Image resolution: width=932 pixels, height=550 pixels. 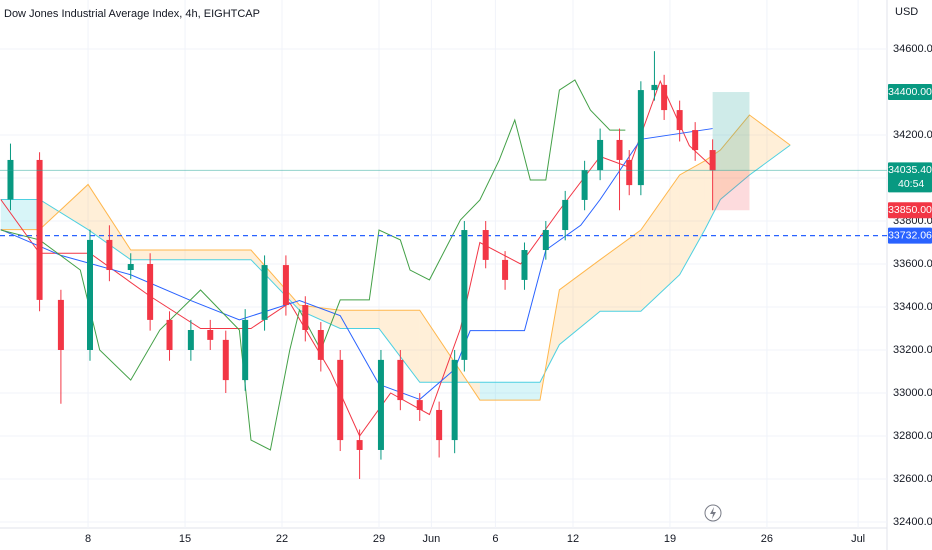 What do you see at coordinates (731, 190) in the screenshot?
I see `position-stop` at bounding box center [731, 190].